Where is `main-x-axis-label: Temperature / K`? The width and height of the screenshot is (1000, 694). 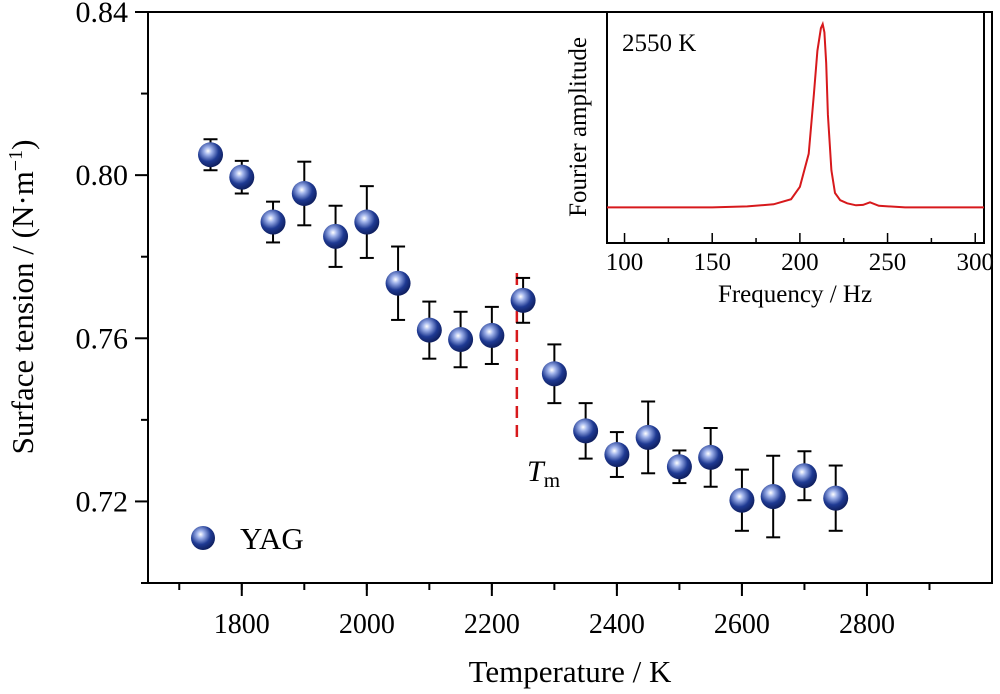
main-x-axis-label: Temperature / K is located at coordinates (570, 671).